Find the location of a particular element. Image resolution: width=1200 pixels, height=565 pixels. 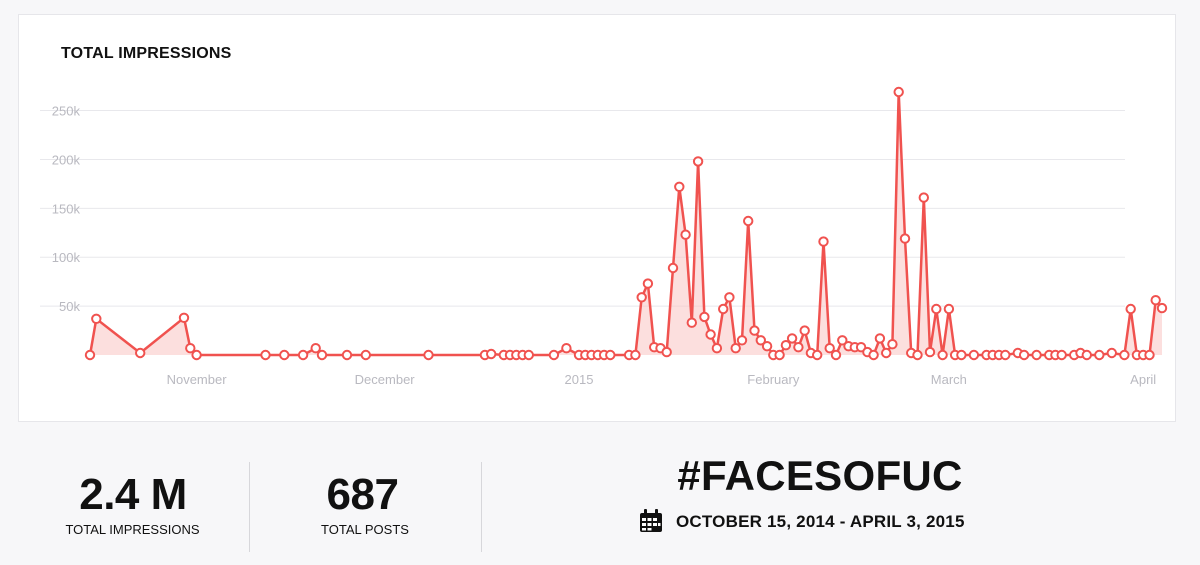

total-impressions-value: 2.4 M is located at coordinates (133, 494).